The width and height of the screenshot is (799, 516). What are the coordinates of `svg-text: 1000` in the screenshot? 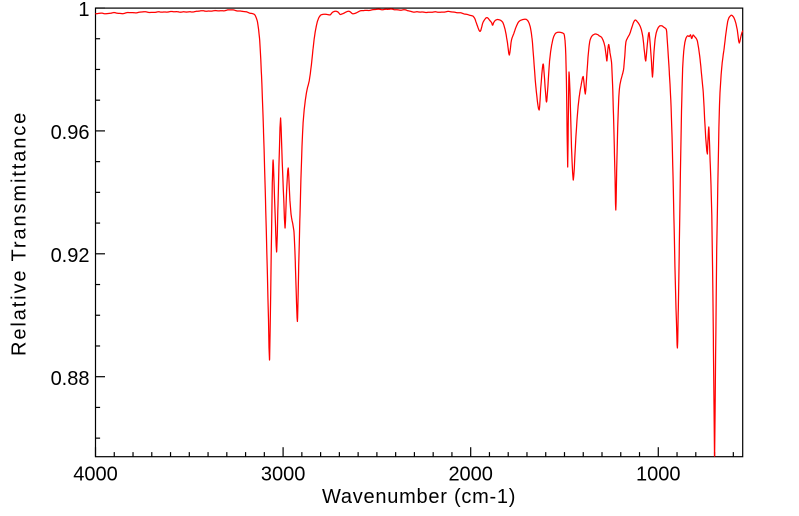 It's located at (658, 475).